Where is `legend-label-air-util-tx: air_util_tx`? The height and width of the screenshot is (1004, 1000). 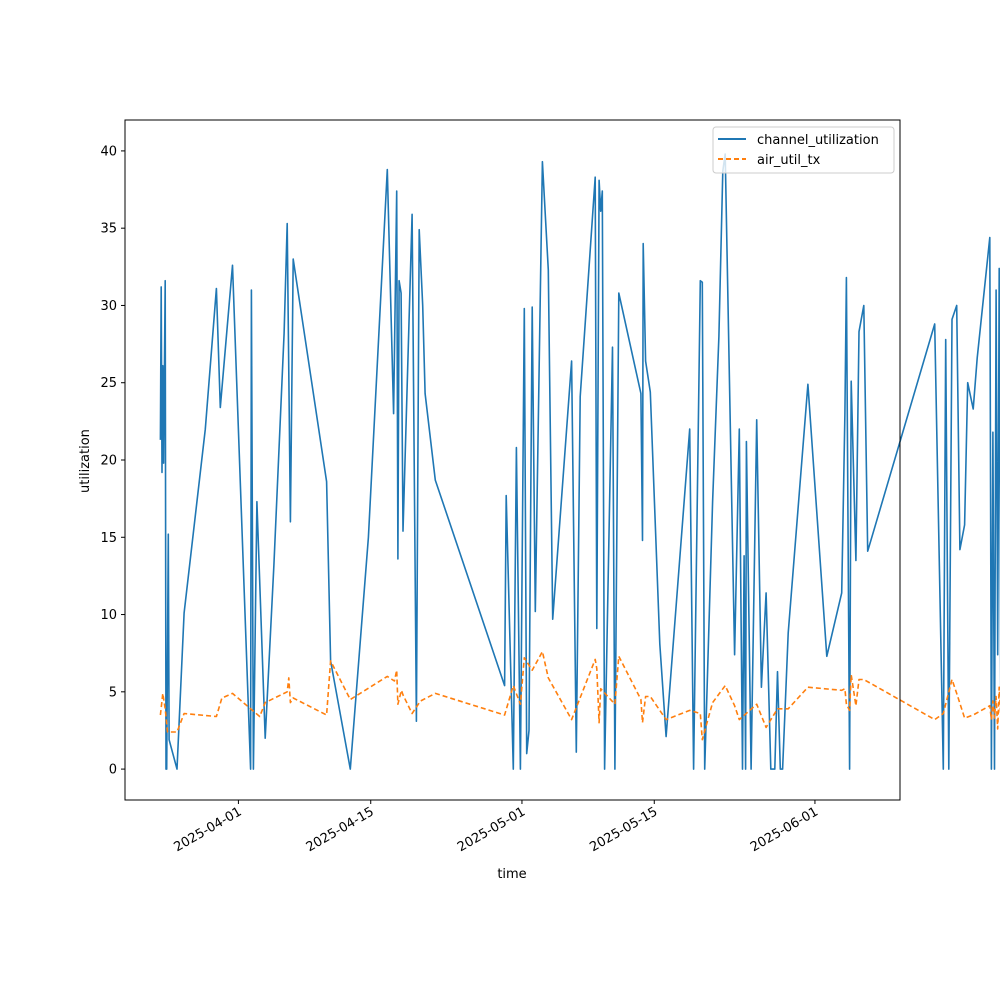
legend-label-air-util-tx: air_util_tx is located at coordinates (789, 160).